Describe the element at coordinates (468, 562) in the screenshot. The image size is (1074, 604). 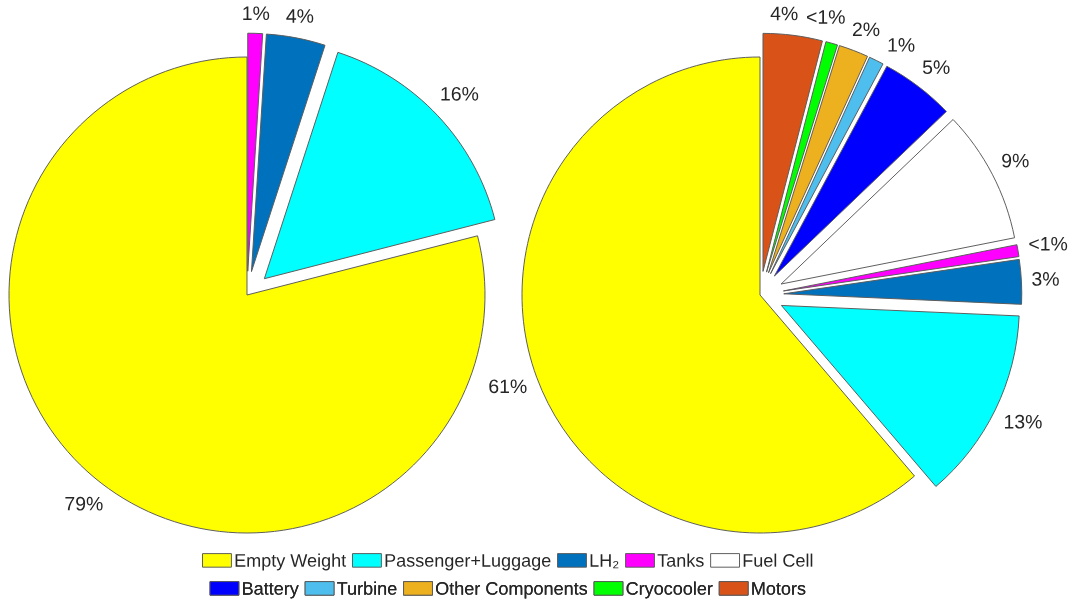
I see `legend-label: Passenger+Luggage` at that location.